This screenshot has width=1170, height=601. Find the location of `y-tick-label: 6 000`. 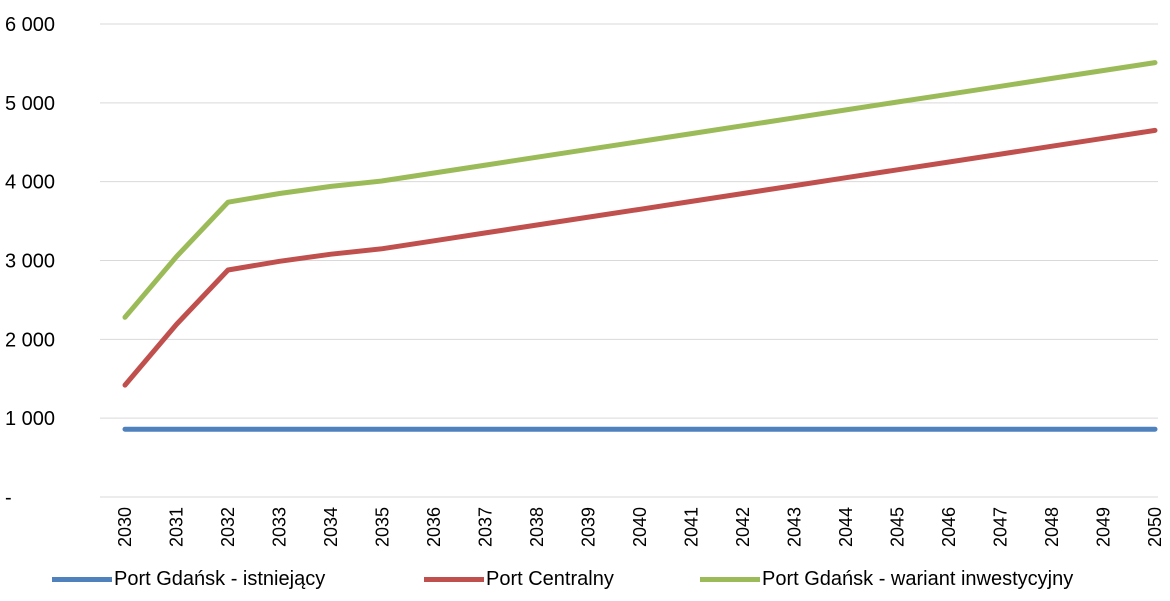

y-tick-label: 6 000 is located at coordinates (30, 25).